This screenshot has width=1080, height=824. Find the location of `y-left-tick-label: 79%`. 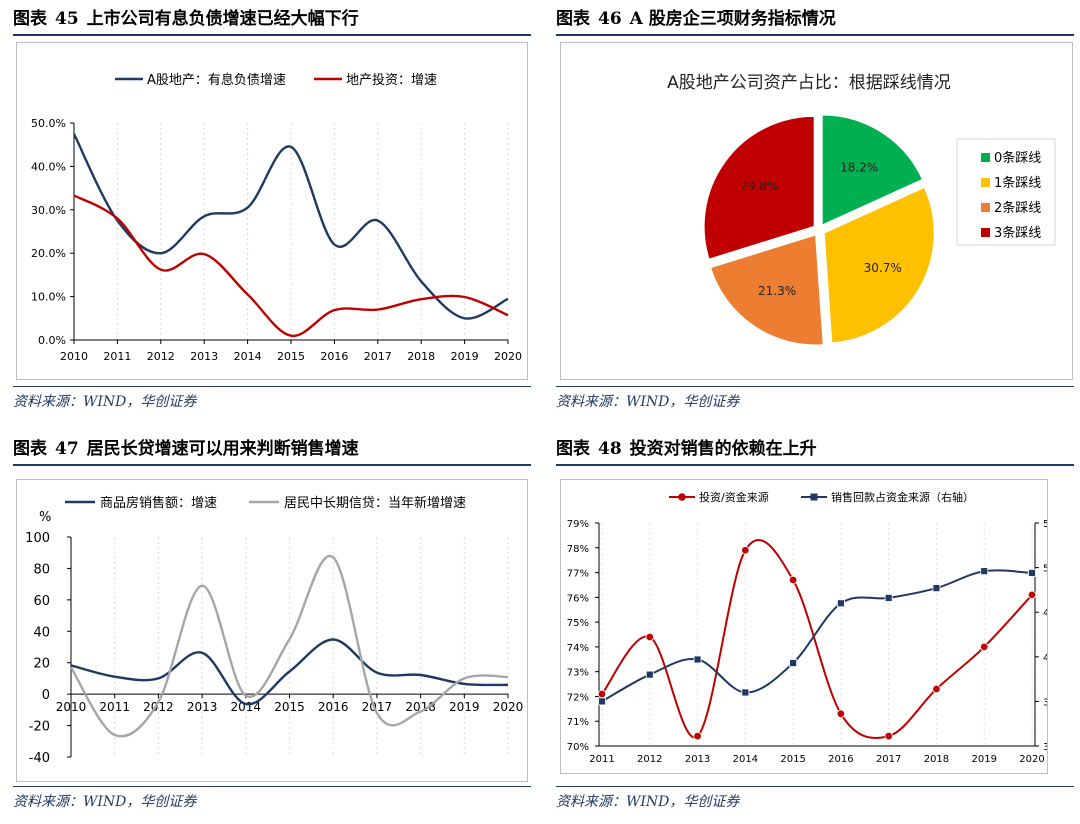

y-left-tick-label: 79% is located at coordinates (578, 524).